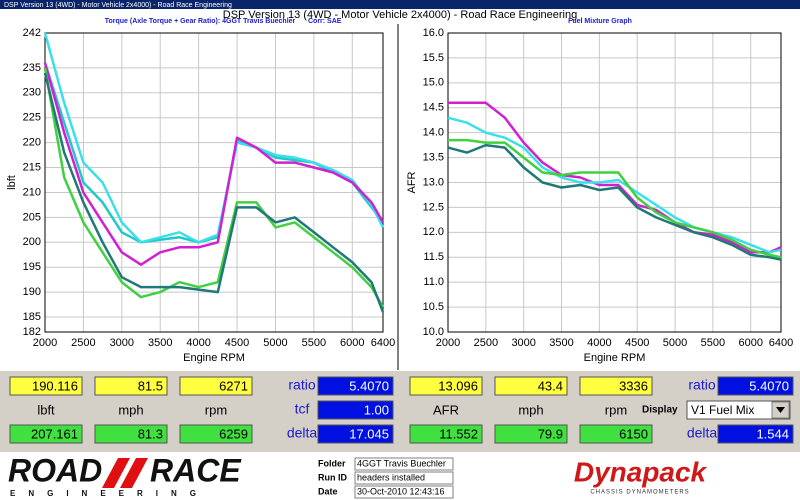 The image size is (800, 500). I want to click on logo-slashes, so click(125, 473).